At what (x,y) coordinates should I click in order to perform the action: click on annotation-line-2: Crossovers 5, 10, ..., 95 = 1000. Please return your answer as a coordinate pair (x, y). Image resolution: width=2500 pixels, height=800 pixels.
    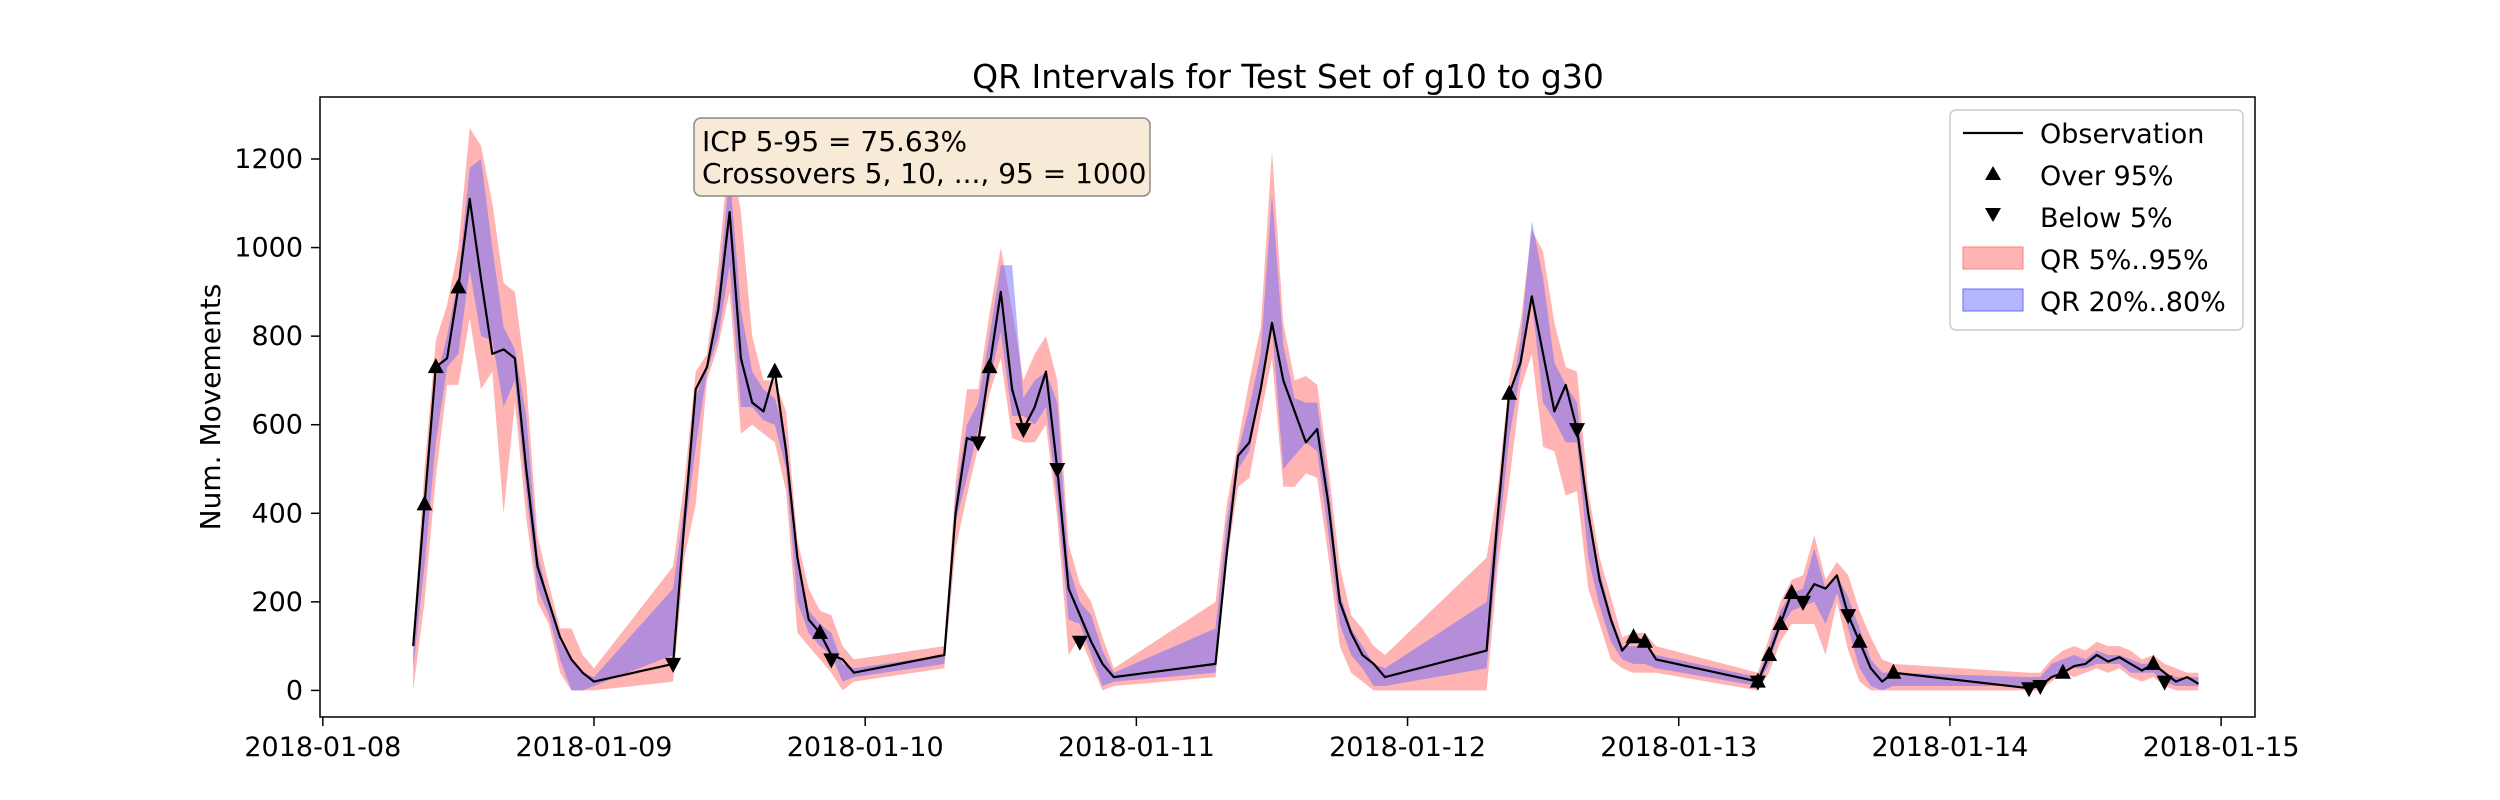
    Looking at the image, I should click on (924, 173).